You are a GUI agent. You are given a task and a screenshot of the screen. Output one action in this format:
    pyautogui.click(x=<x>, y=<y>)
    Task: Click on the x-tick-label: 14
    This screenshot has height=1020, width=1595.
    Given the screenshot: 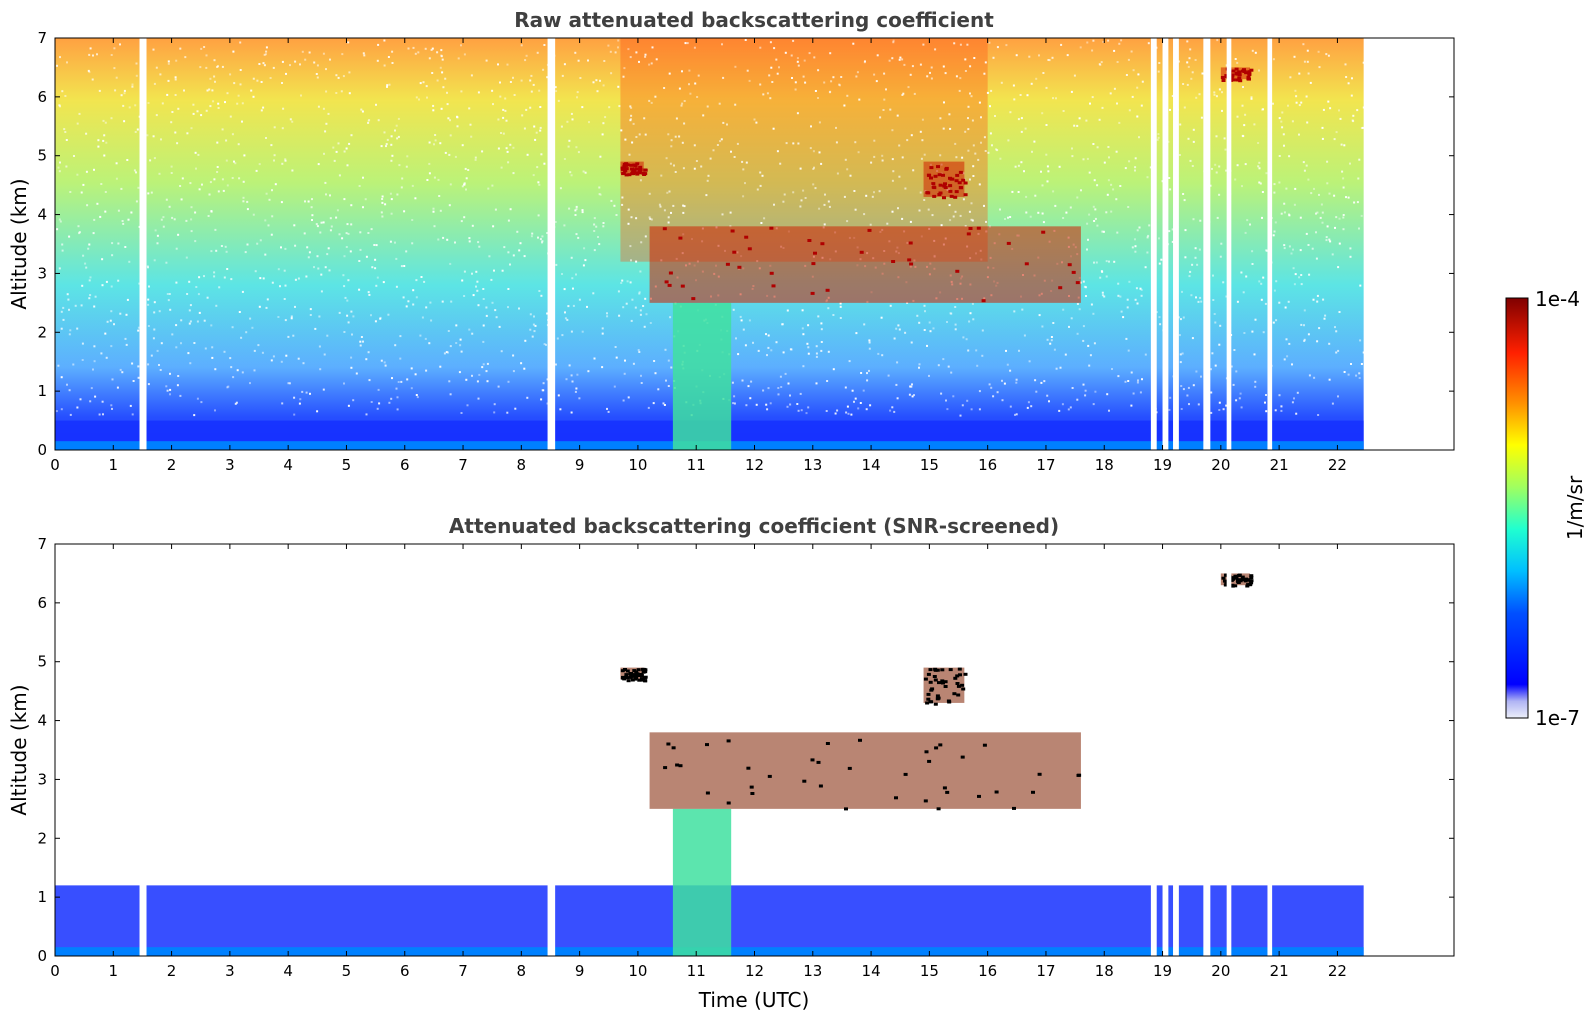 What is the action you would take?
    pyautogui.click(x=871, y=971)
    